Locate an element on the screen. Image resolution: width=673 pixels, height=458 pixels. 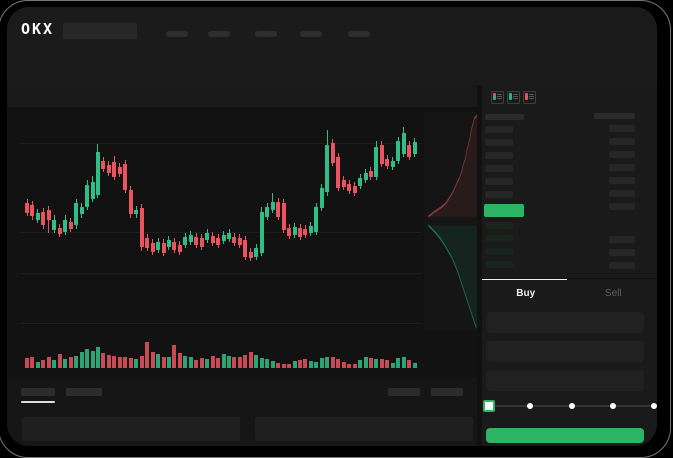
book-header-placeholder is located at coordinates (504, 117).